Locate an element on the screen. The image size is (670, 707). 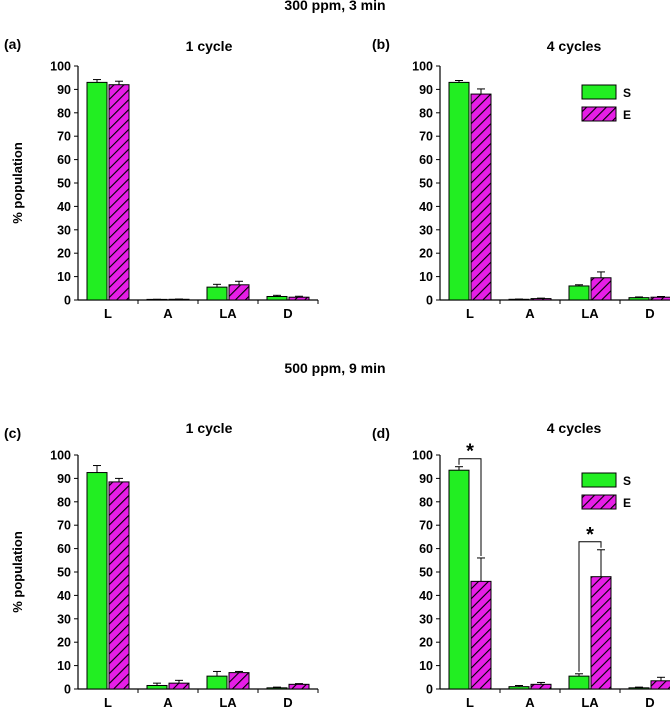
section-title-2: 500 ppm, 9 min is located at coordinates (334, 368).